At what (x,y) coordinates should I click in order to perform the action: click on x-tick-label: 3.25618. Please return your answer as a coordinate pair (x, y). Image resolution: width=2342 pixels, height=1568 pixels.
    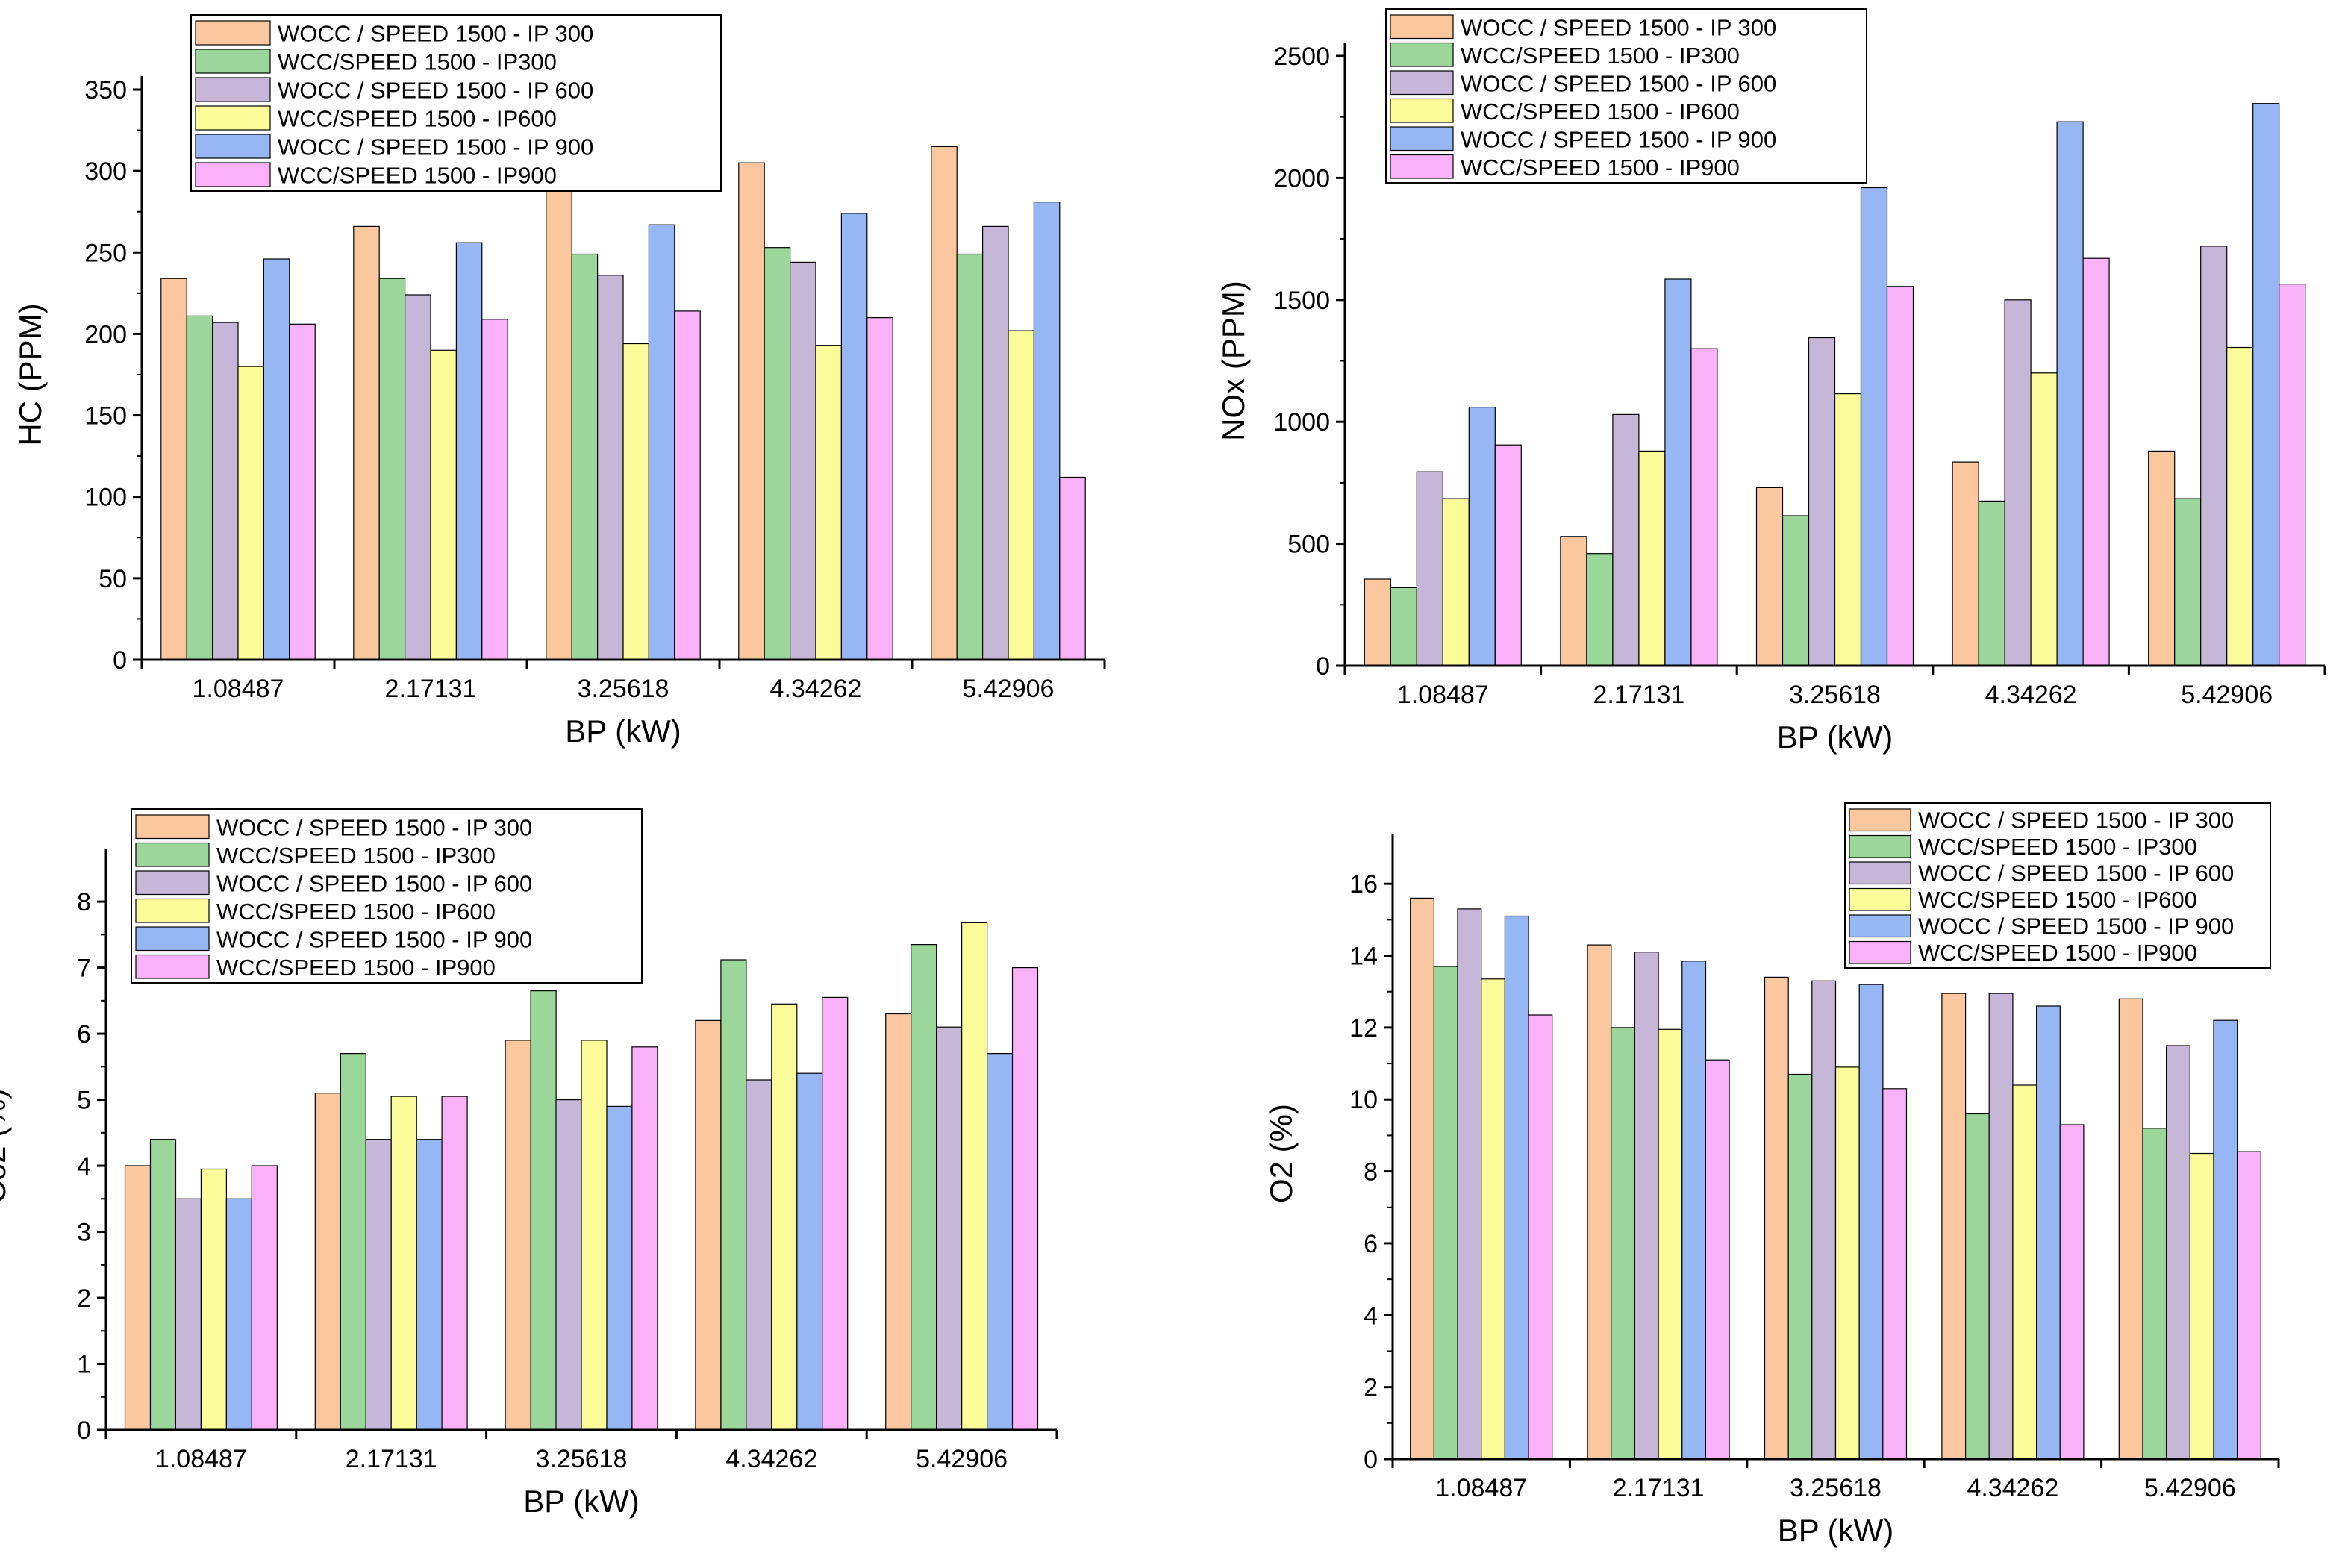
    Looking at the image, I should click on (623, 689).